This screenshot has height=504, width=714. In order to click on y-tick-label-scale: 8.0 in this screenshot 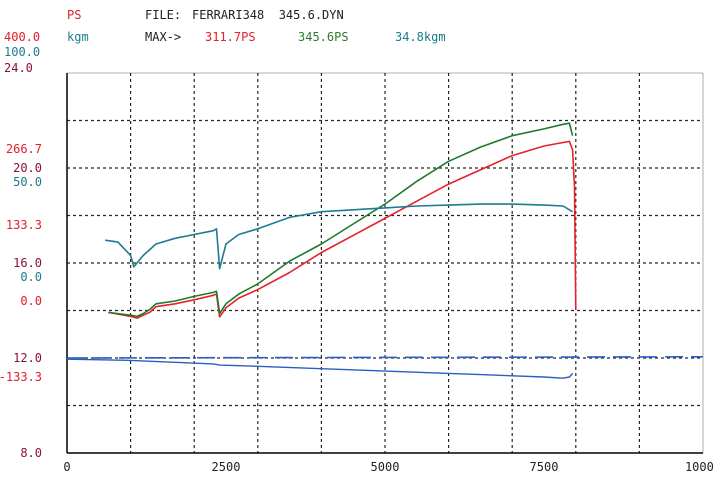, I will do `click(31, 453)`.